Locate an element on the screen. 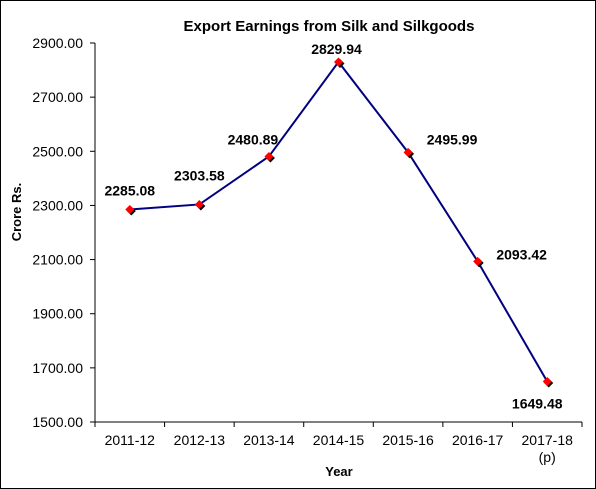 Image resolution: width=596 pixels, height=489 pixels. y-tick-label: 1500.00 is located at coordinates (57, 422).